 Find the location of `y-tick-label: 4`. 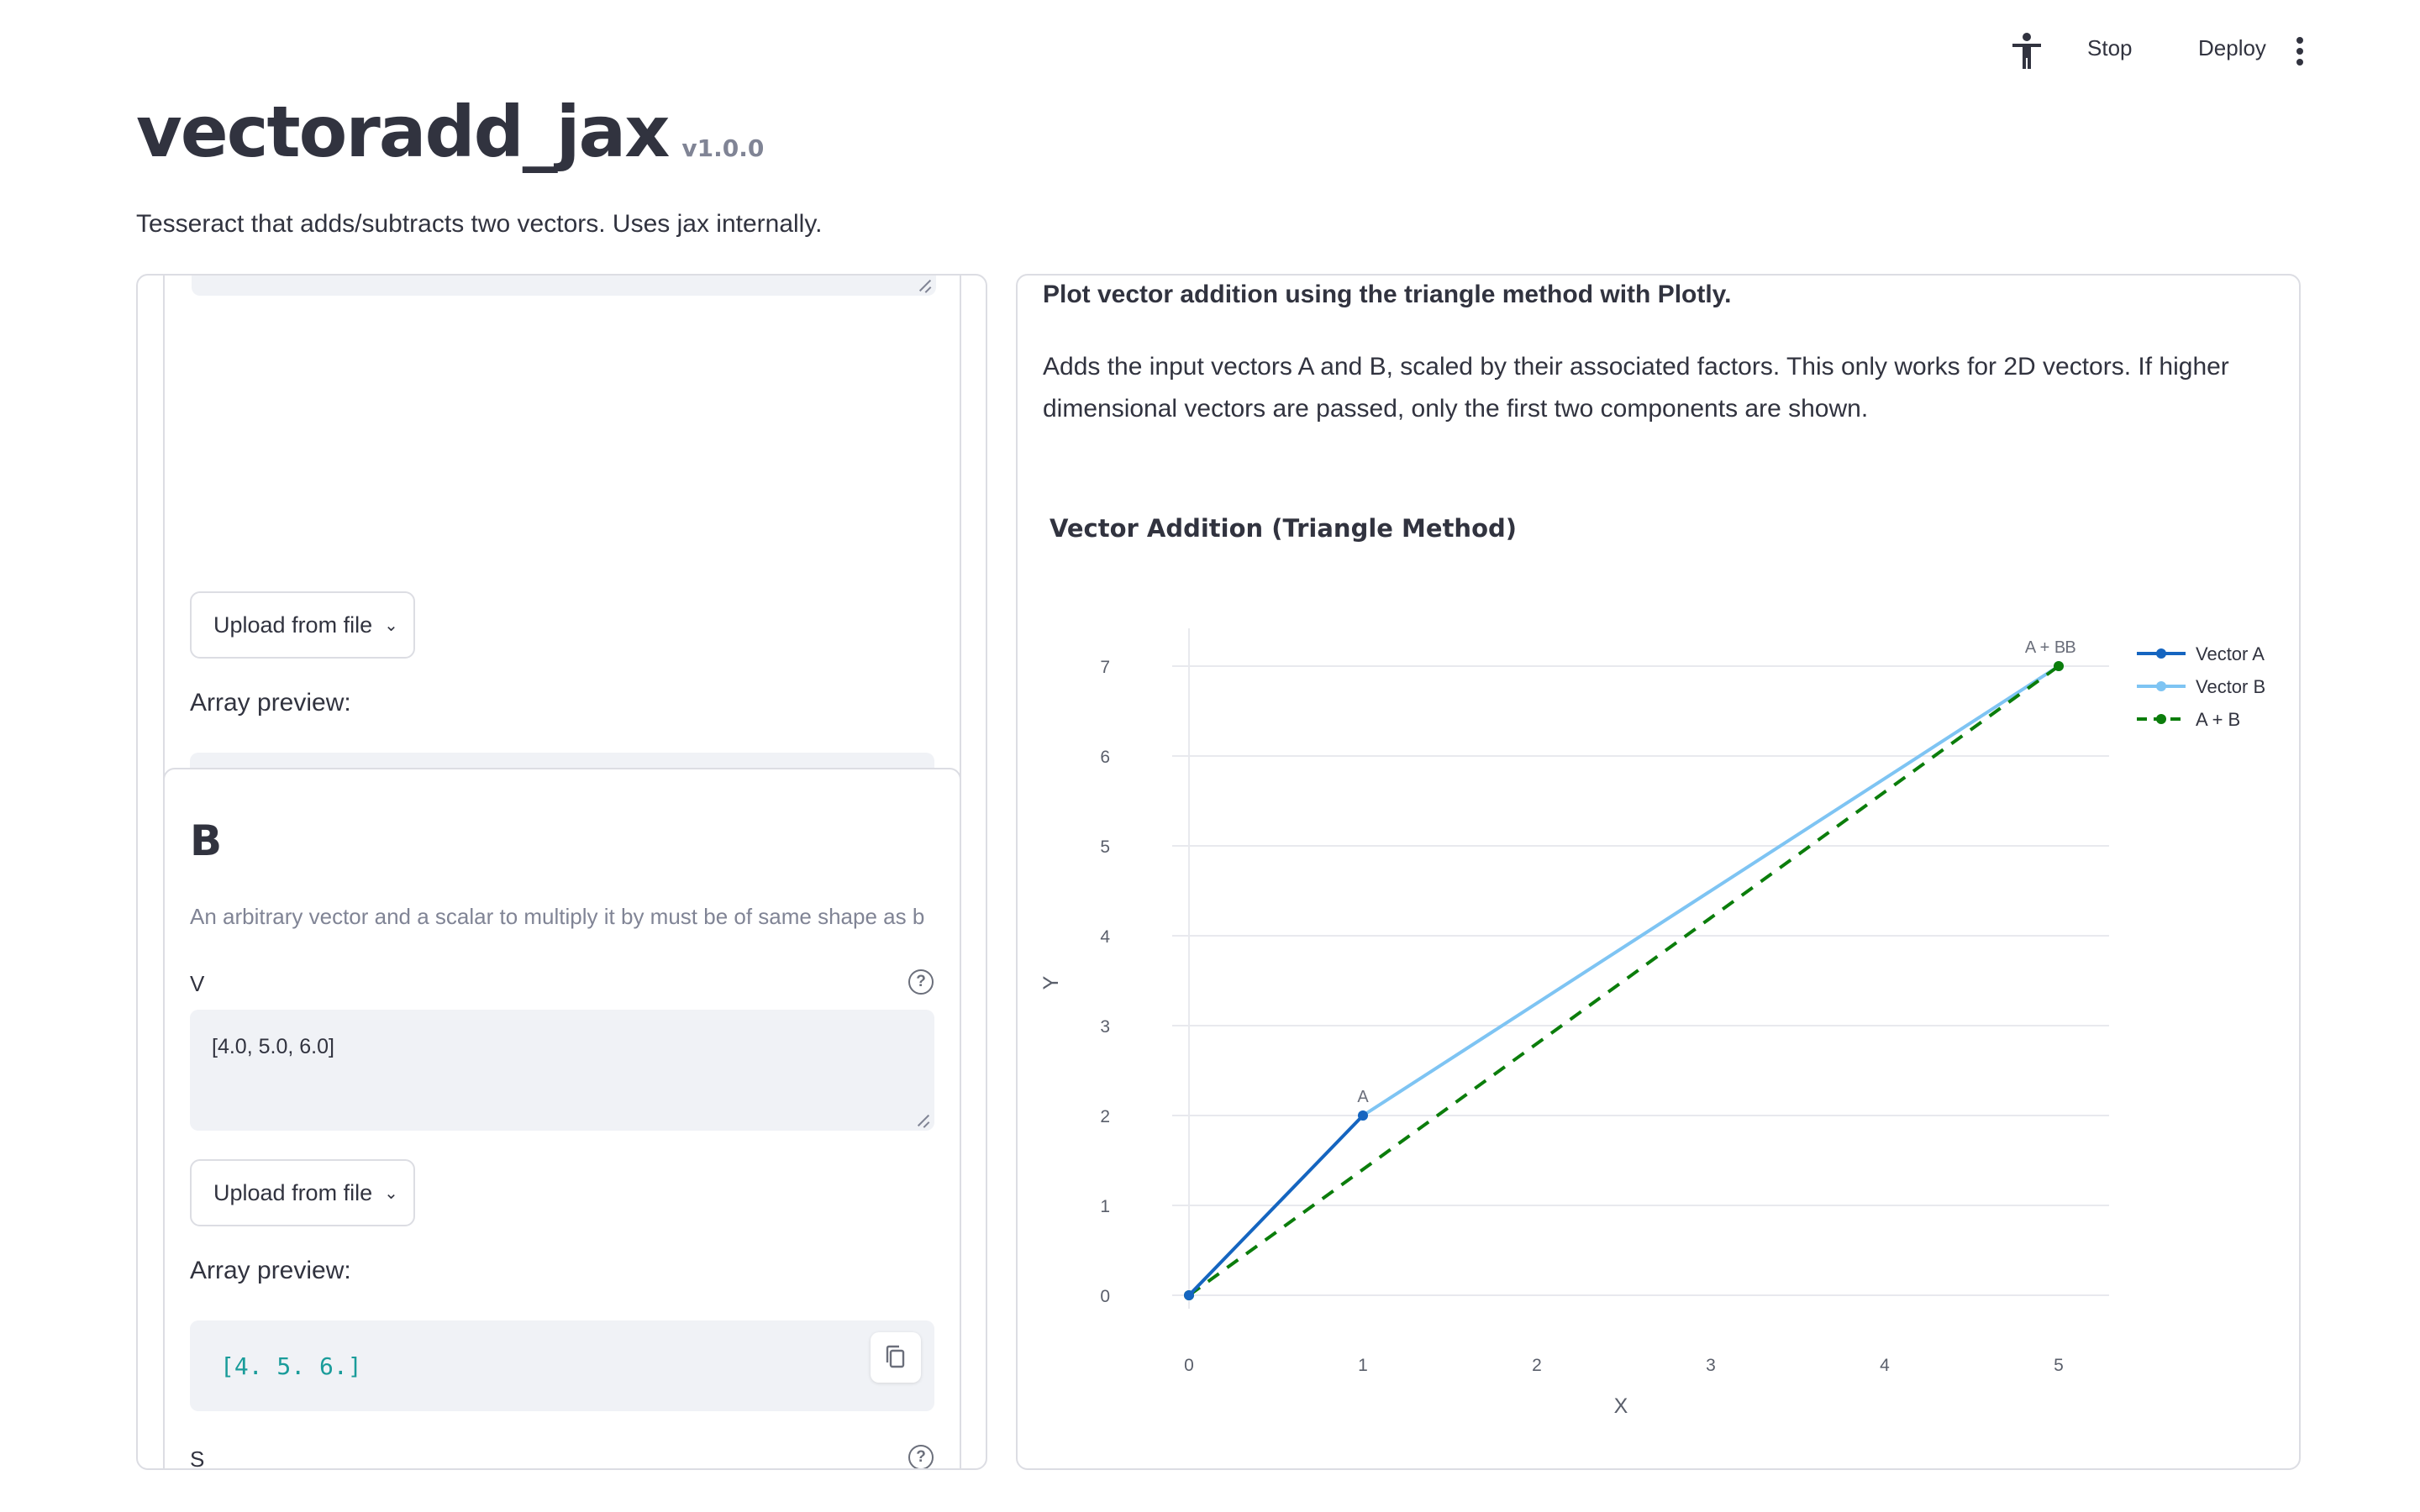

y-tick-label: 4 is located at coordinates (1105, 937).